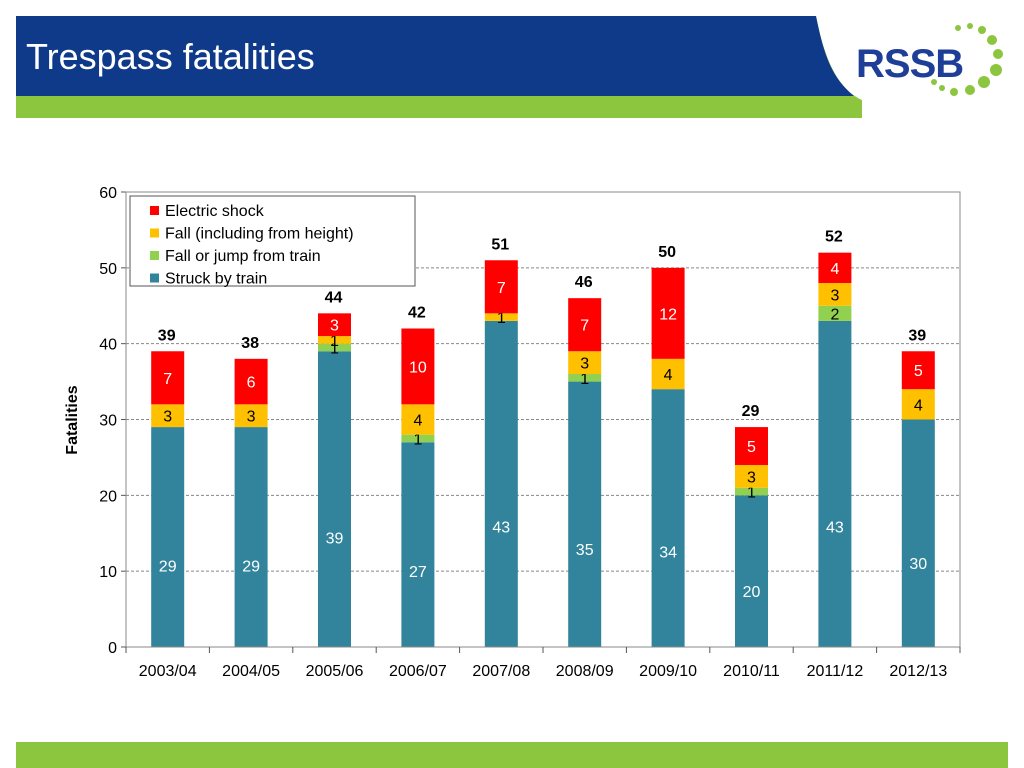  I want to click on x-tick-label: 2010/11, so click(751, 671).